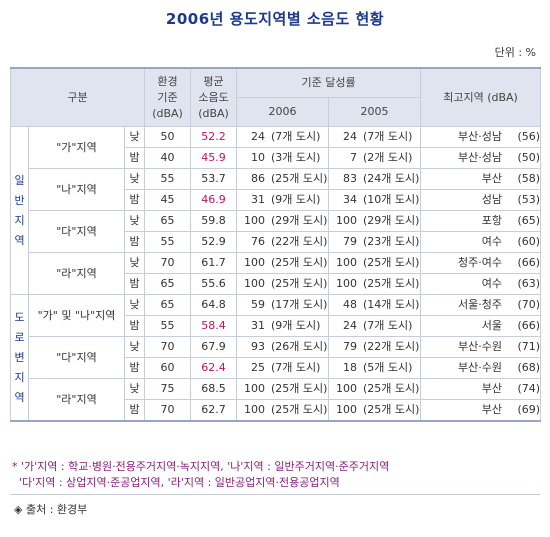  I want to click on achieve-rate-06: 59 (17개 도시), so click(283, 305).